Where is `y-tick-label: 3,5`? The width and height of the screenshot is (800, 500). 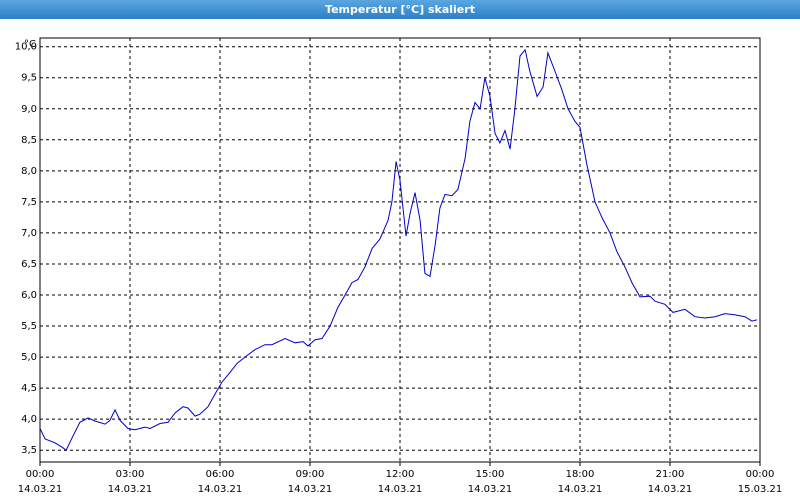
y-tick-label: 3,5 is located at coordinates (29, 450).